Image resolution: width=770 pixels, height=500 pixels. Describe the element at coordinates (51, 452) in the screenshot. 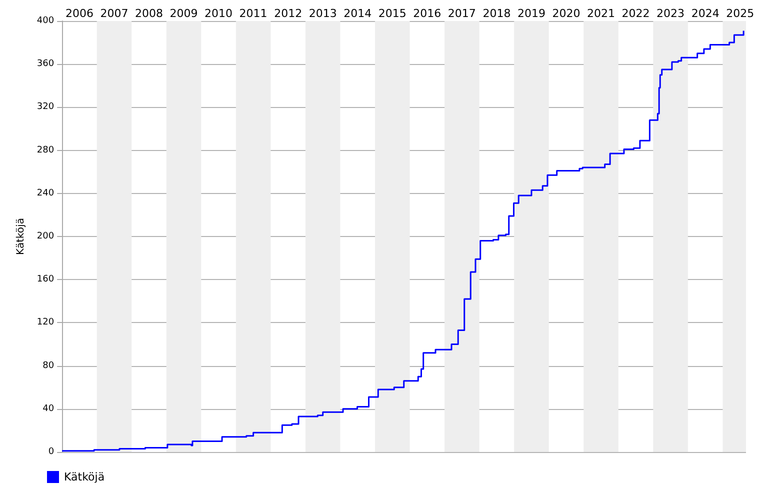

I see `y-tick-label: 0` at that location.